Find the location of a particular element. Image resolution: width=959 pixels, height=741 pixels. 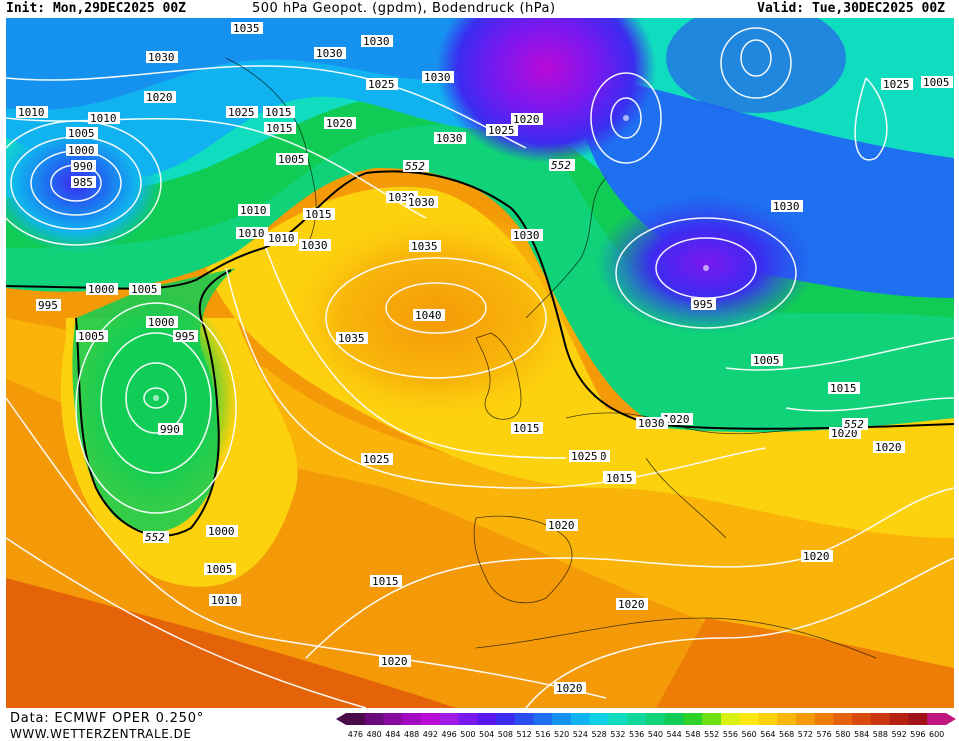

legend-level-label: 588 is located at coordinates (880, 734).